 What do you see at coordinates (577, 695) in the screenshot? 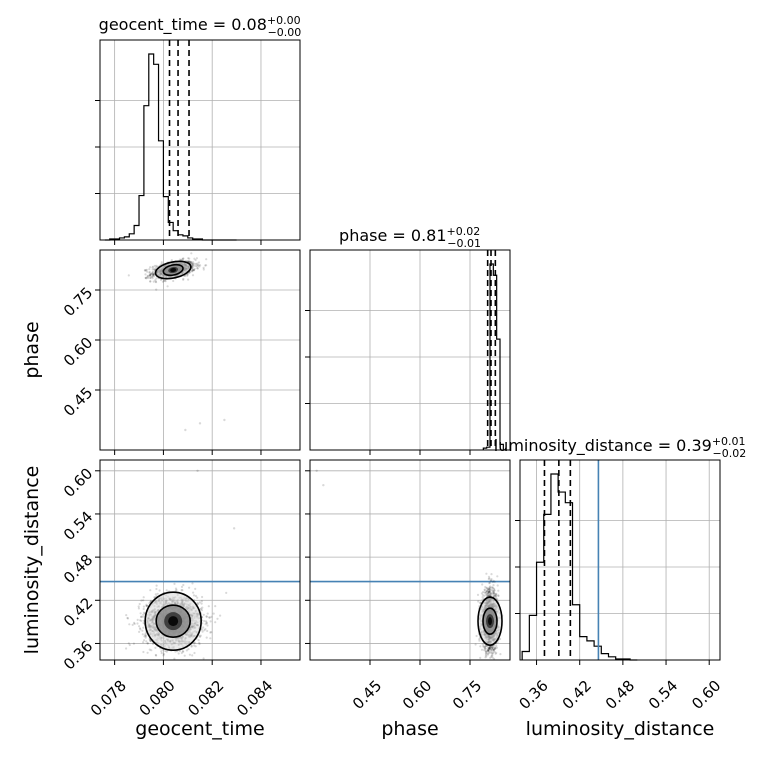
I see `tick-label-x: 0.42` at bounding box center [577, 695].